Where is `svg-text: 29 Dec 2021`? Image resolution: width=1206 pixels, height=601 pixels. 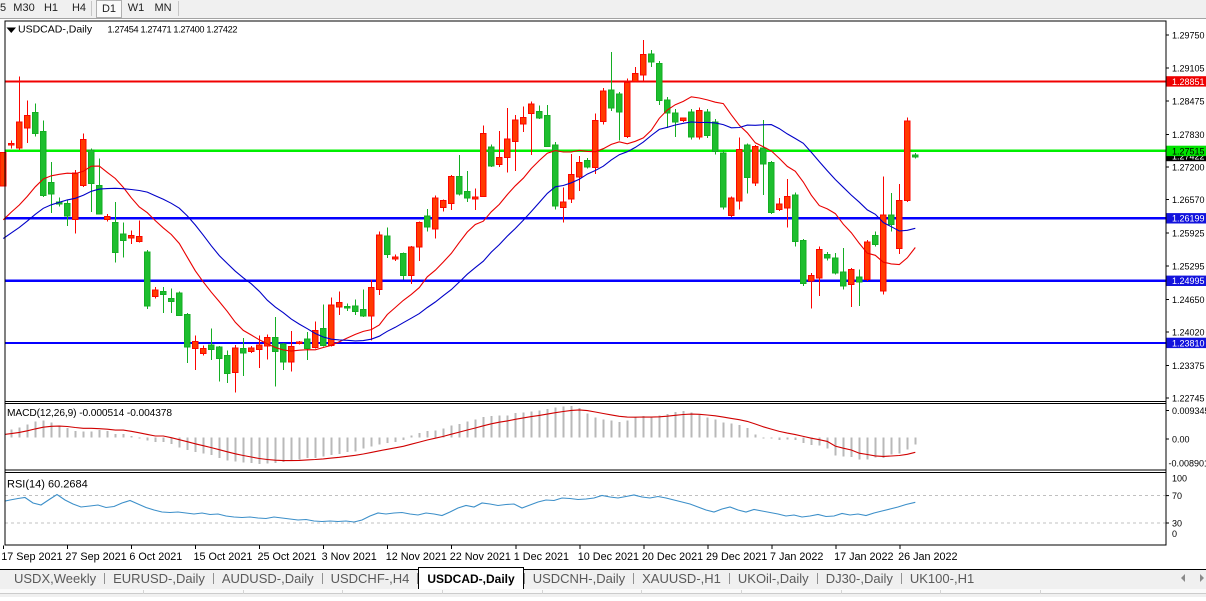 svg-text: 29 Dec 2021 is located at coordinates (736, 557).